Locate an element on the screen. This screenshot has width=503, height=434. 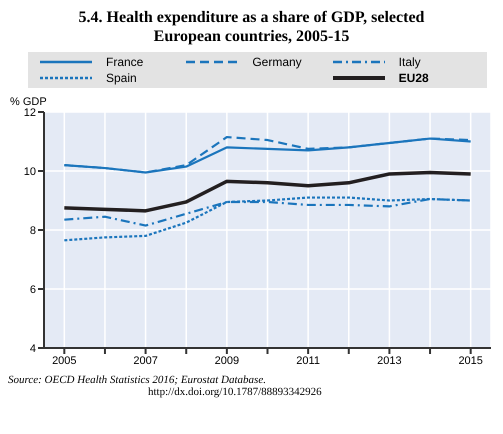
x-tick-label: 2007 is located at coordinates (145, 360).